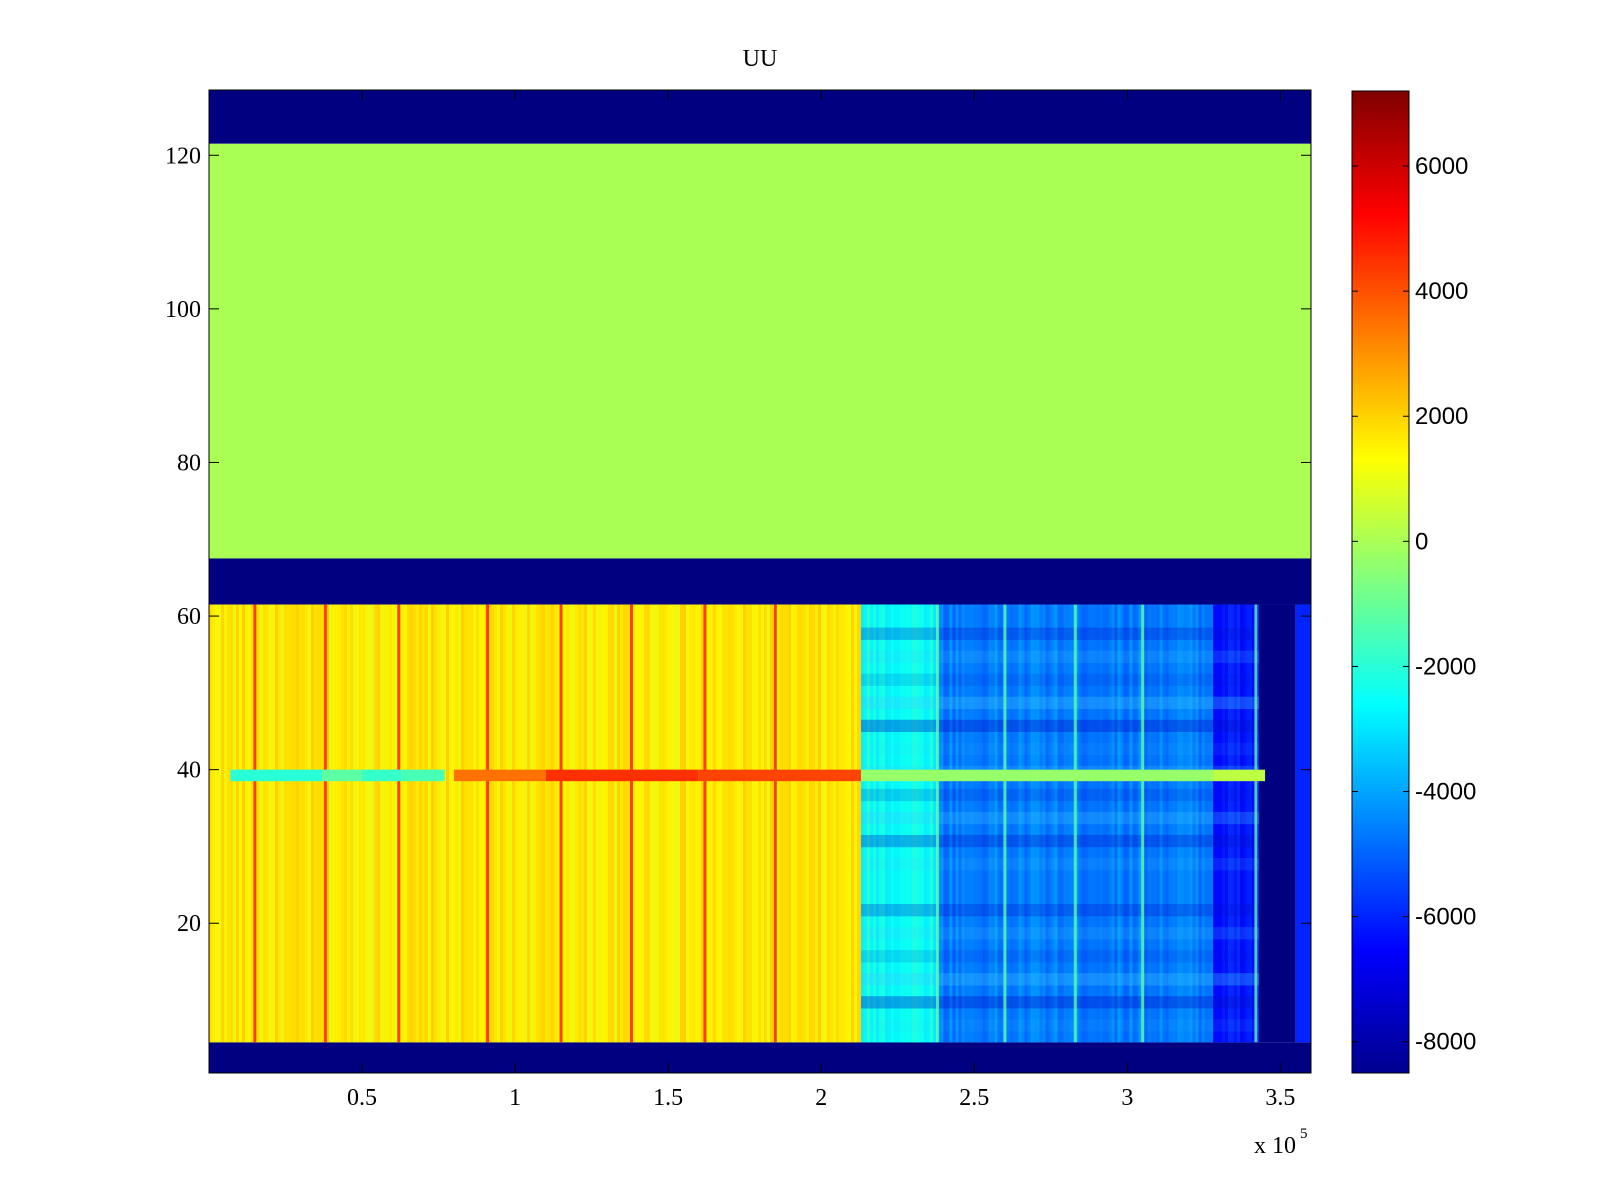 This screenshot has height=1200, width=1600. I want to click on chart-title: UU, so click(760, 59).